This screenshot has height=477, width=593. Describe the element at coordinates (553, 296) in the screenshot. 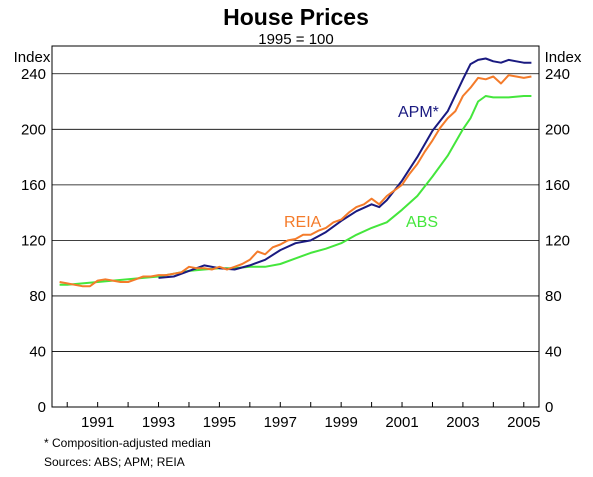

I see `y-tick-right-80: 80` at that location.